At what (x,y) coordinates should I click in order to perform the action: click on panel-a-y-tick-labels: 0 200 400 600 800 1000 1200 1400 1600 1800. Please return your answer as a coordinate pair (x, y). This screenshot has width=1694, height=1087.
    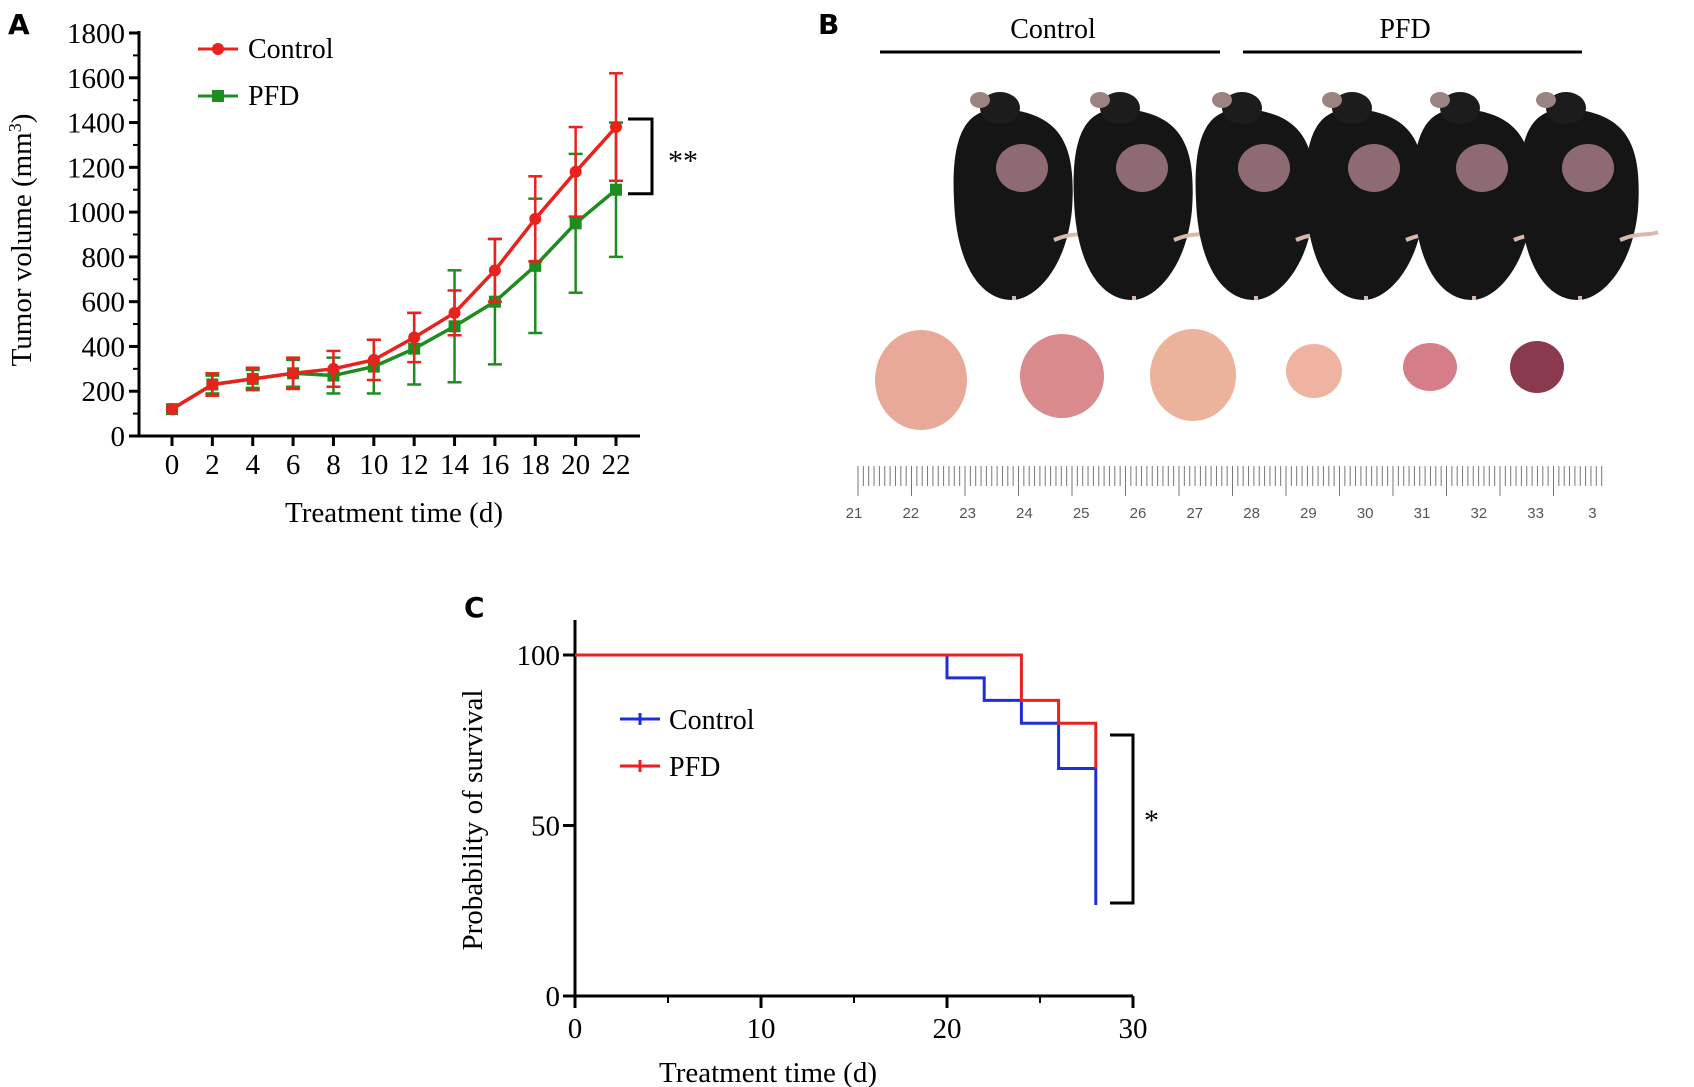
    Looking at the image, I should click on (96, 235).